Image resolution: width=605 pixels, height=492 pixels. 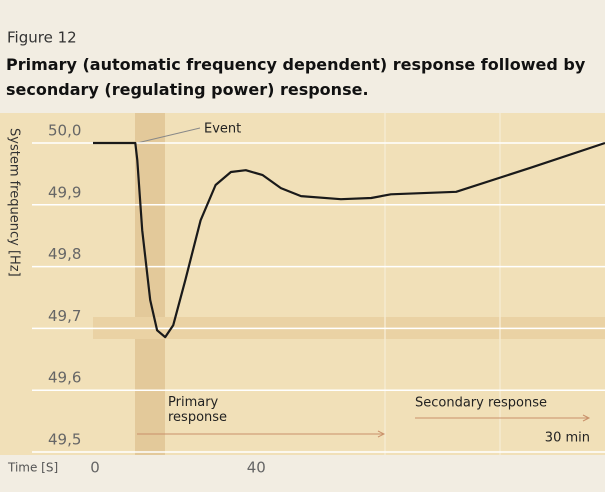 What do you see at coordinates (64, 378) in the screenshot?
I see `y-tick-label: 49,6` at bounding box center [64, 378].